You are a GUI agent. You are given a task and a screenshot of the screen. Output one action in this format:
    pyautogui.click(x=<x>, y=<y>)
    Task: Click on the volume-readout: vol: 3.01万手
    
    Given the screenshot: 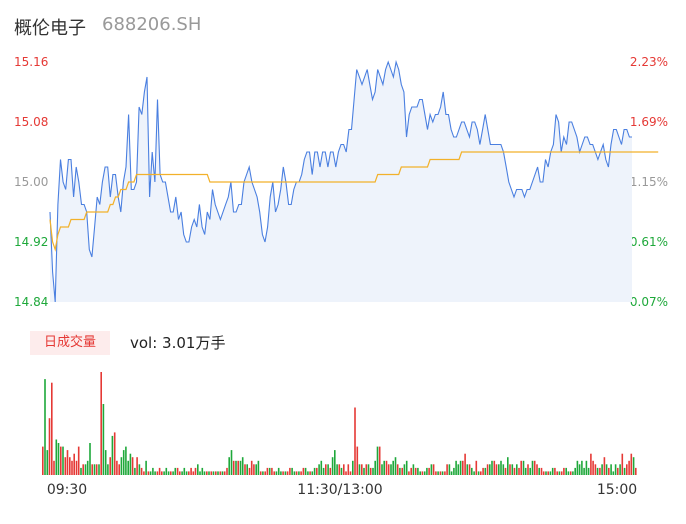 What is the action you would take?
    pyautogui.click(x=178, y=343)
    